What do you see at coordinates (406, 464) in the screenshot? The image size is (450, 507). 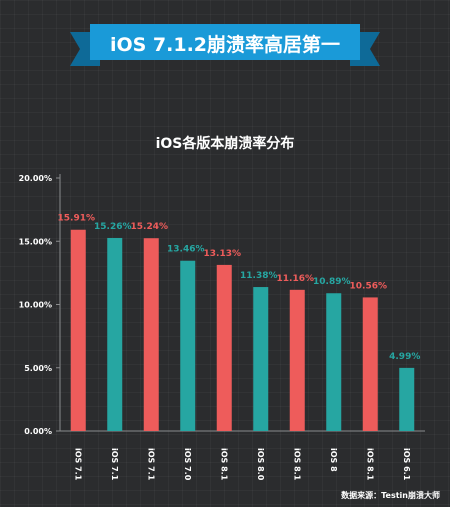 I see `x-tick-label: iOS 6.1.3` at bounding box center [406, 464].